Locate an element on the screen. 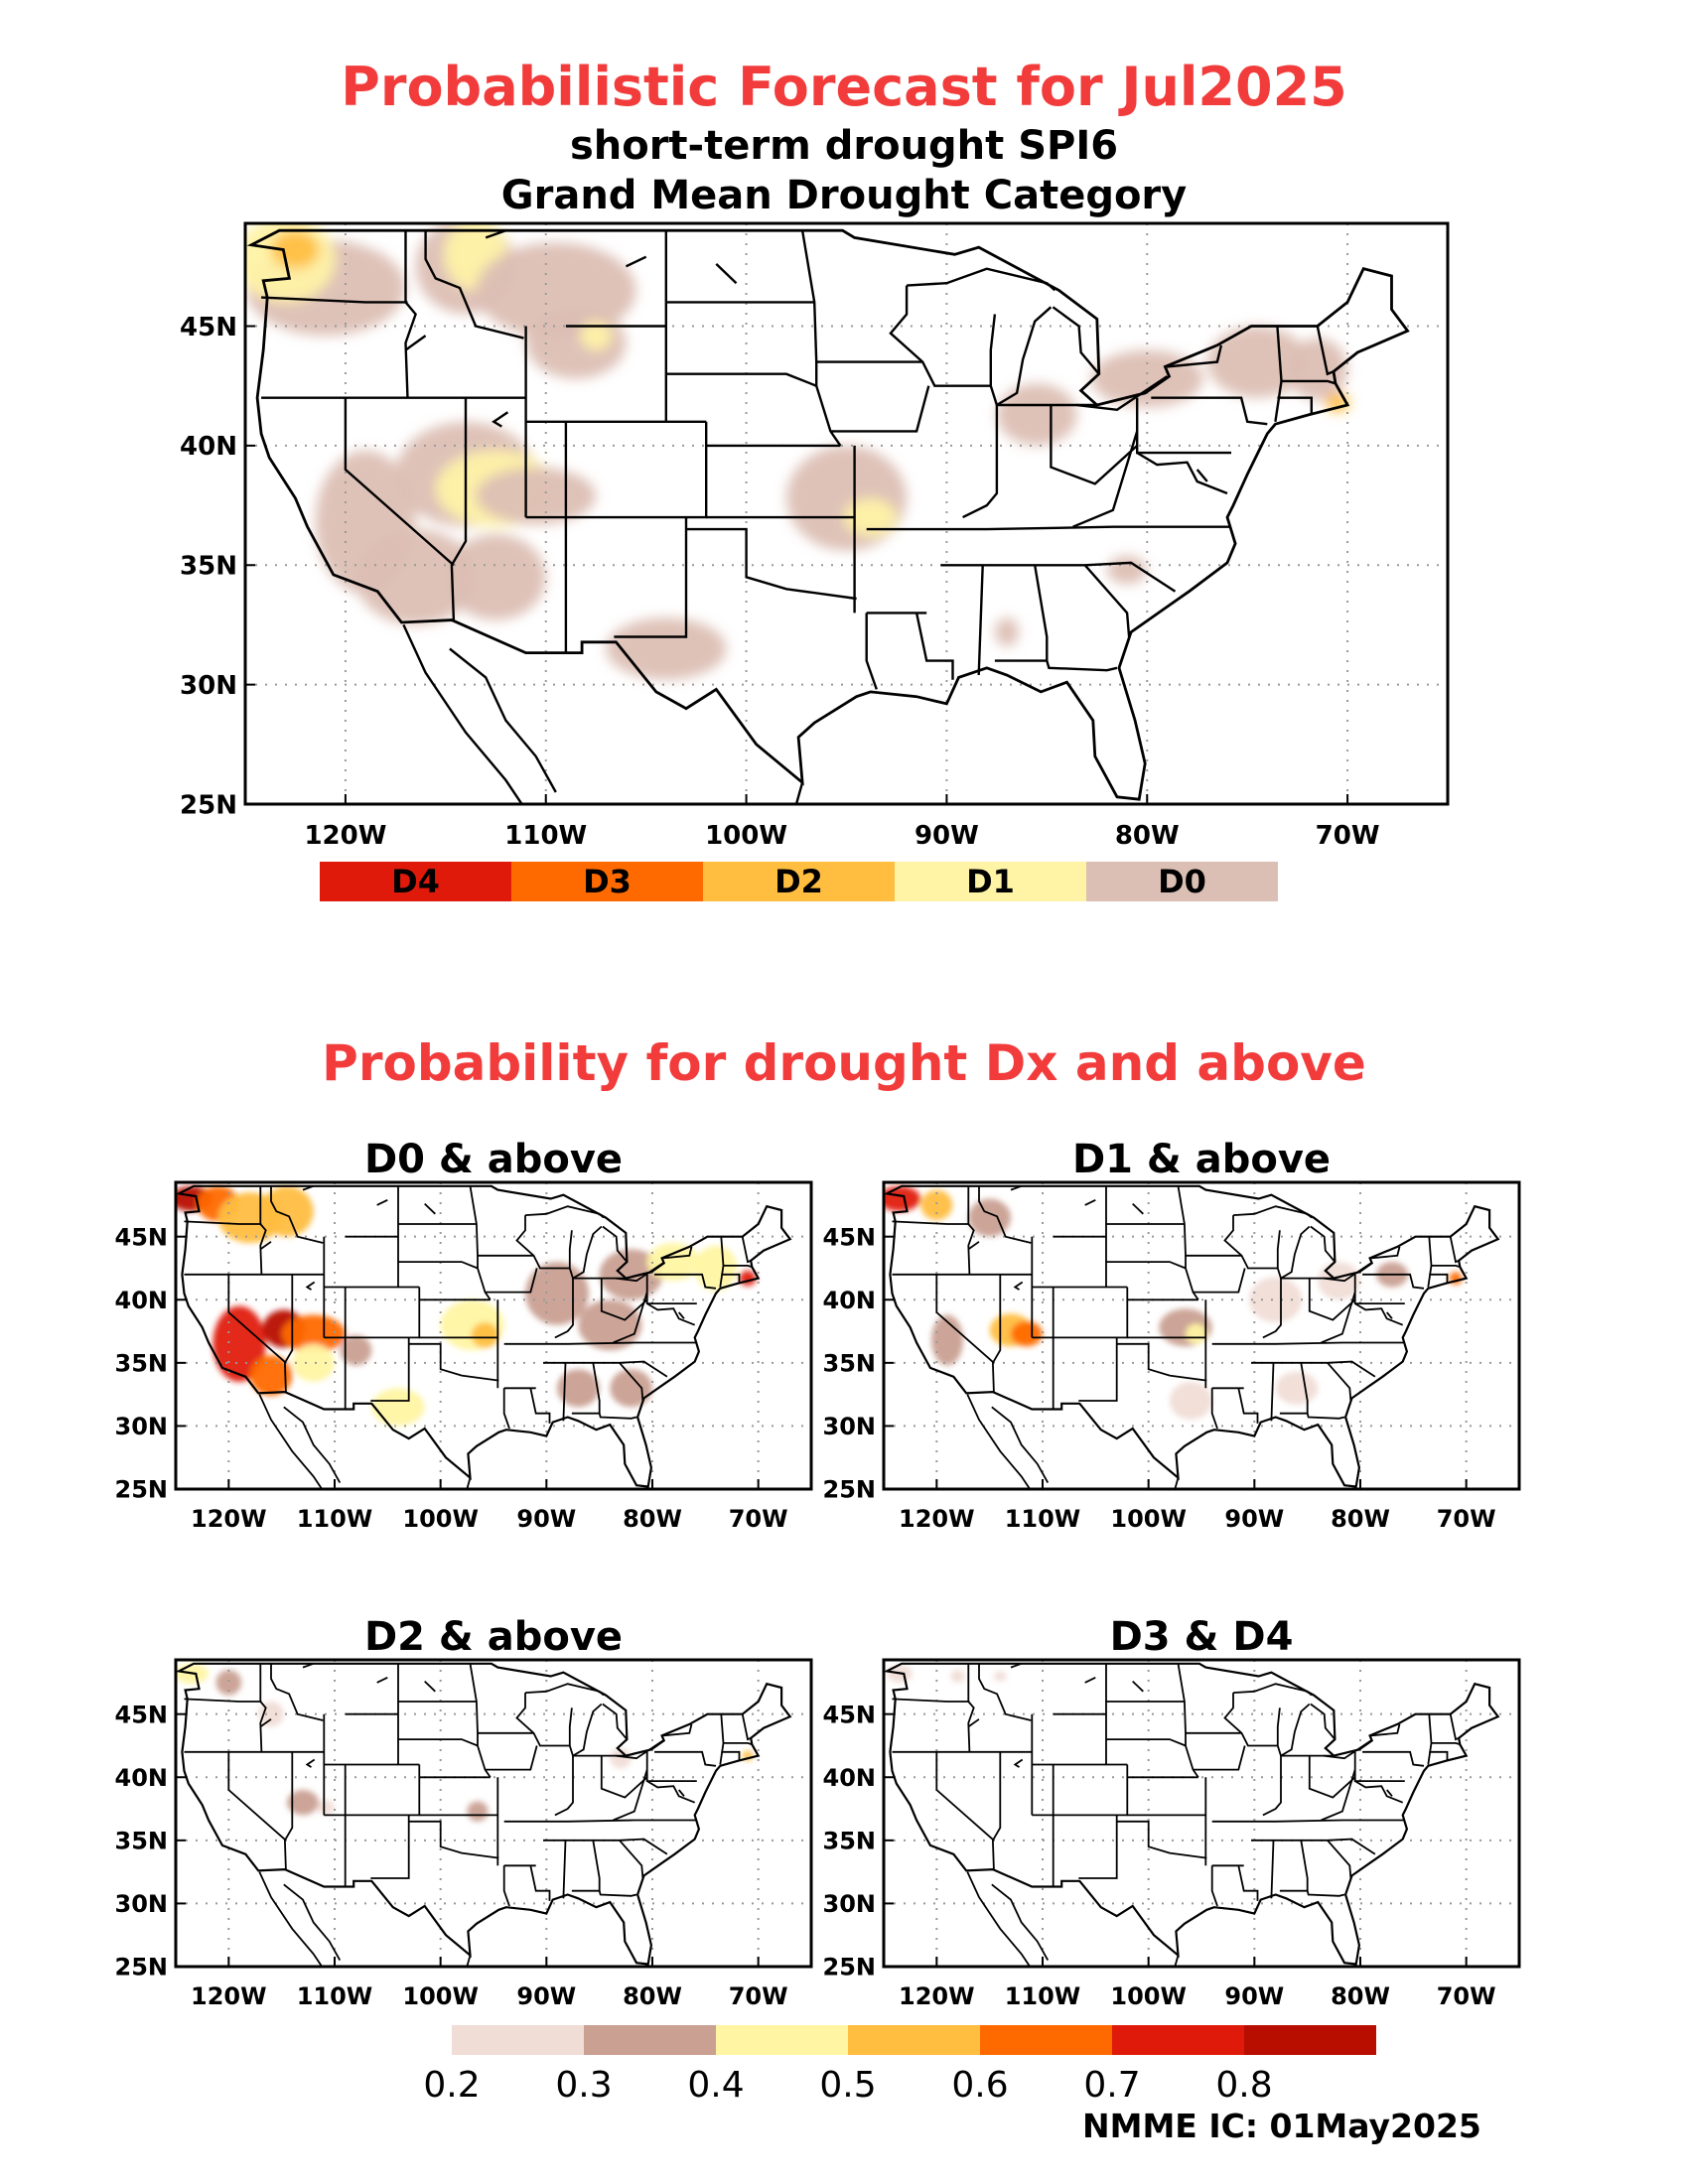  lon-tick-label: 110W is located at coordinates (1043, 1519).